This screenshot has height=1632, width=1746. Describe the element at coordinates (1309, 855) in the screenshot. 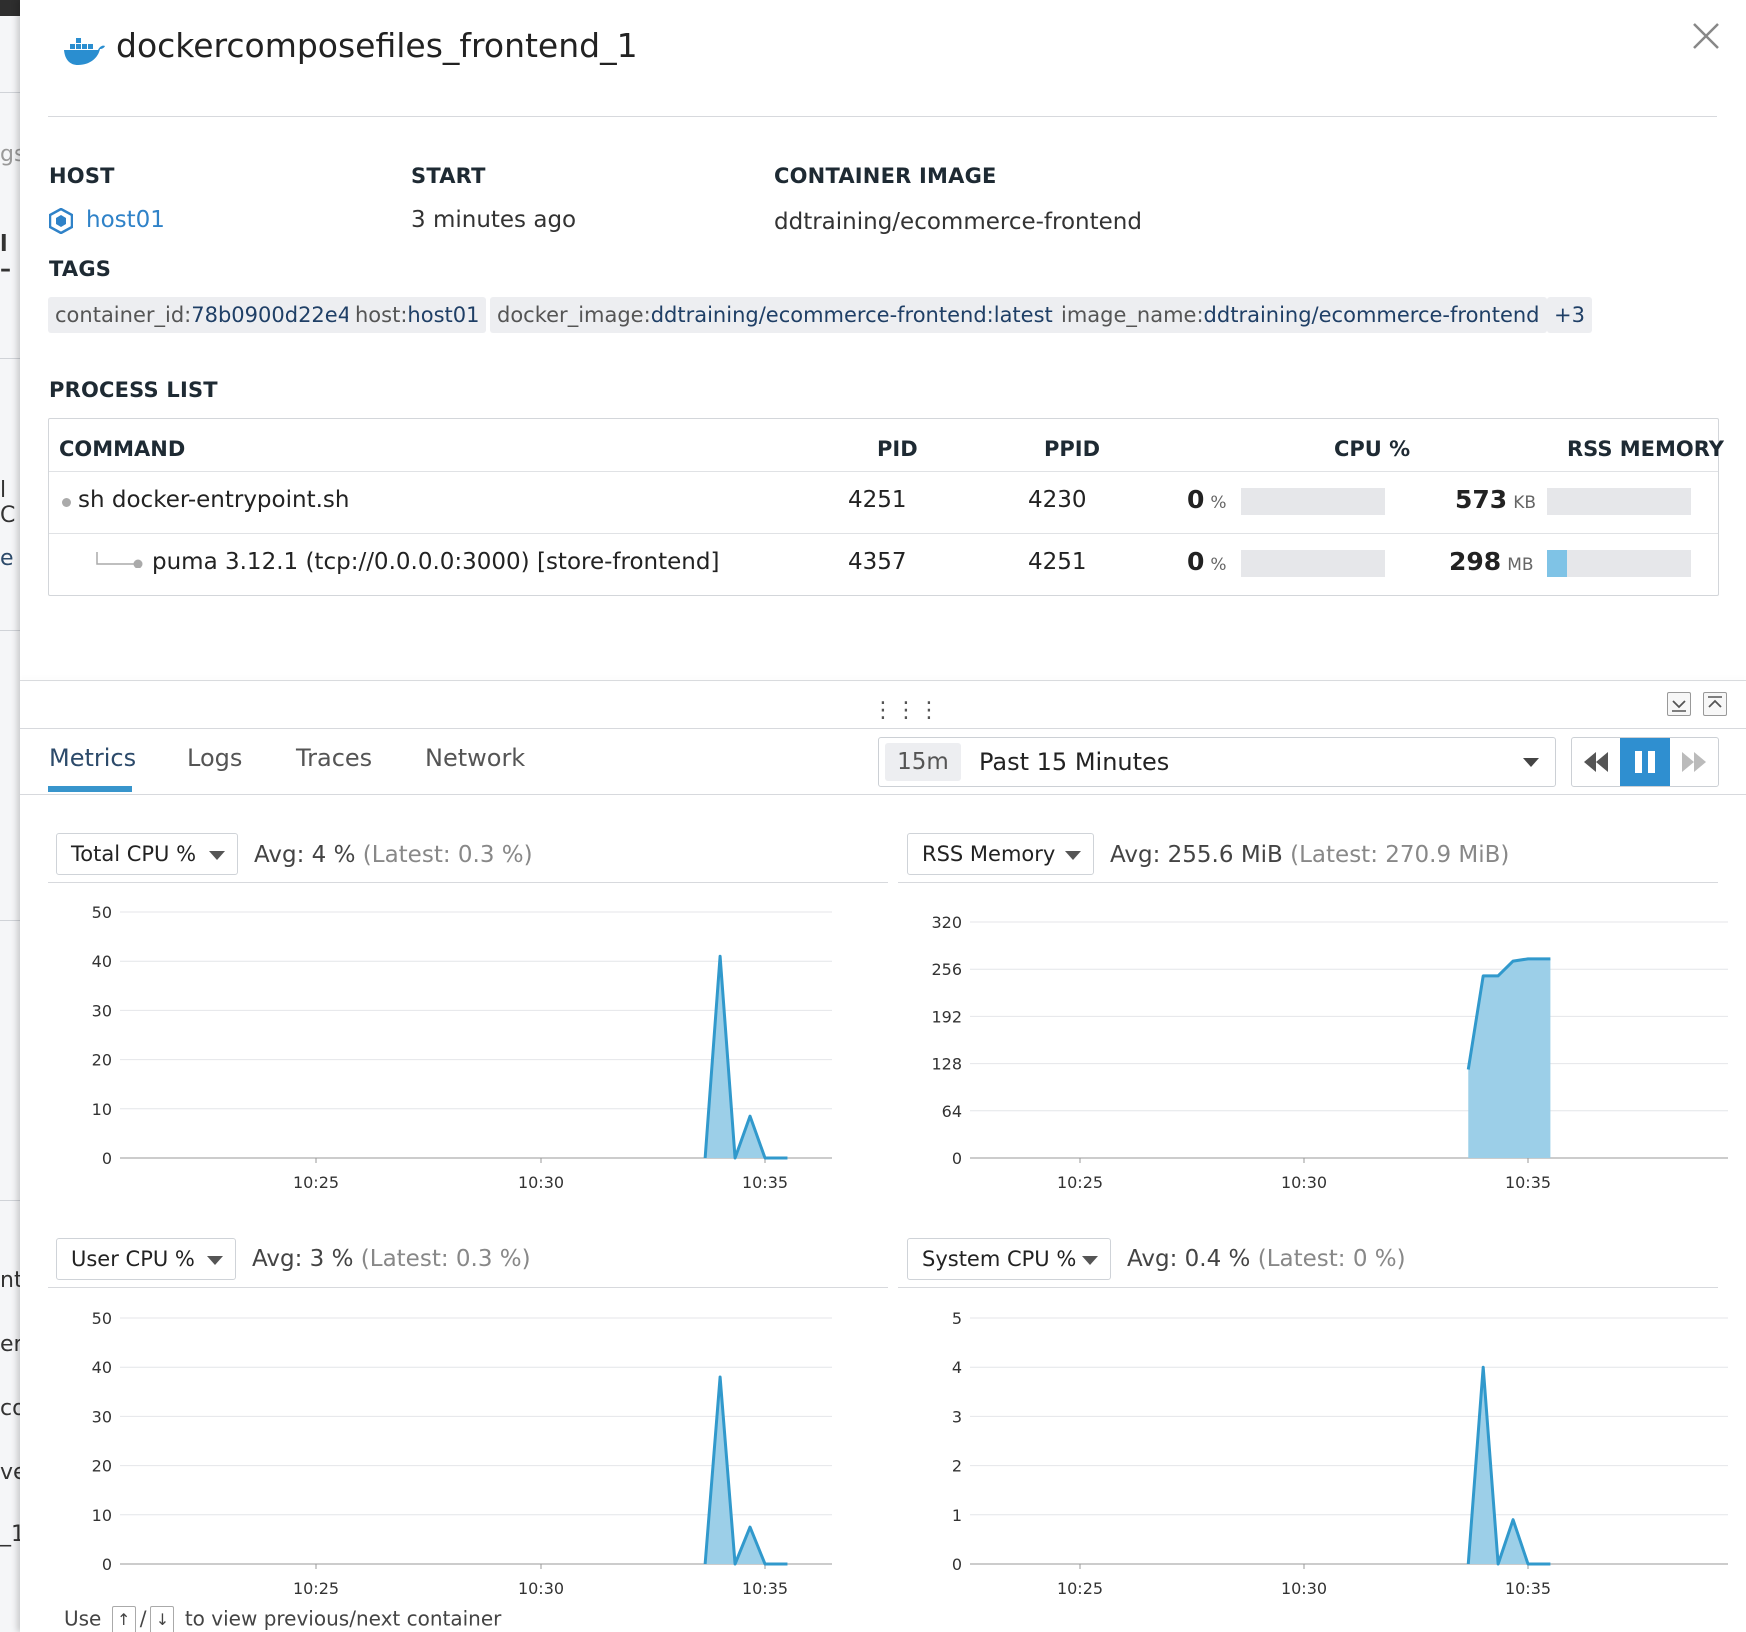

I see `metric-average: Avg: 255.6 MiB (Latest: 270.9 MiB)` at that location.